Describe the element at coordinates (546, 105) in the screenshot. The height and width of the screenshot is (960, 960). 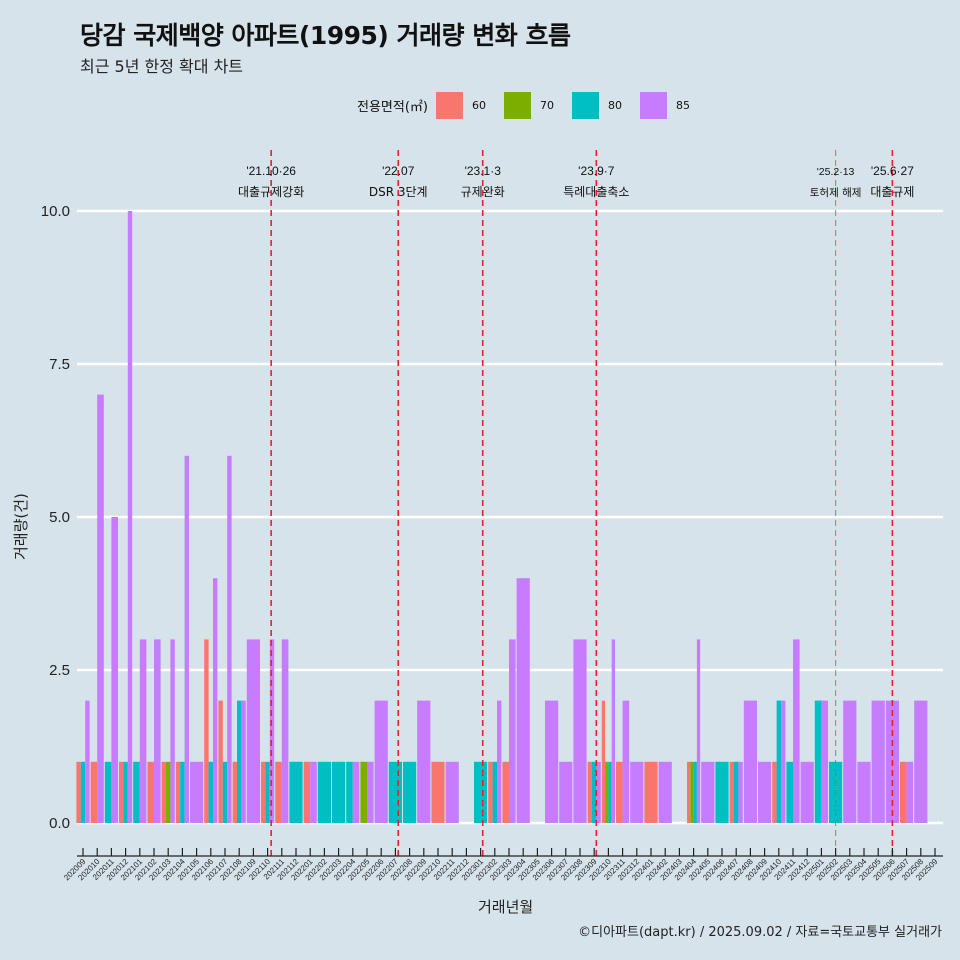
I see `legend-label-70: 70` at that location.